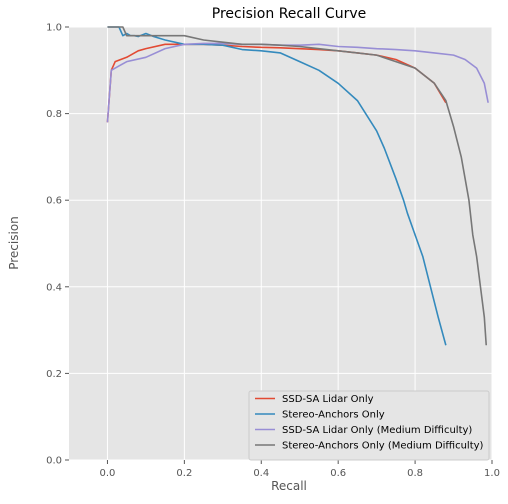 Image resolution: width=508 pixels, height=504 pixels. I want to click on x-tick-label: 0.6, so click(338, 473).